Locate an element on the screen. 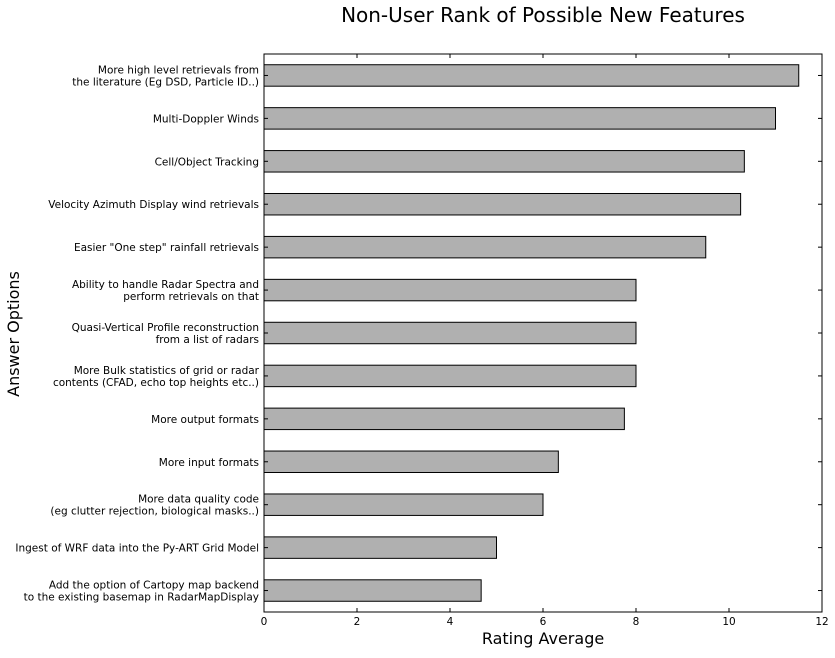 The height and width of the screenshot is (658, 835). category-label-line: Multi-Doppler Winds is located at coordinates (206, 119).